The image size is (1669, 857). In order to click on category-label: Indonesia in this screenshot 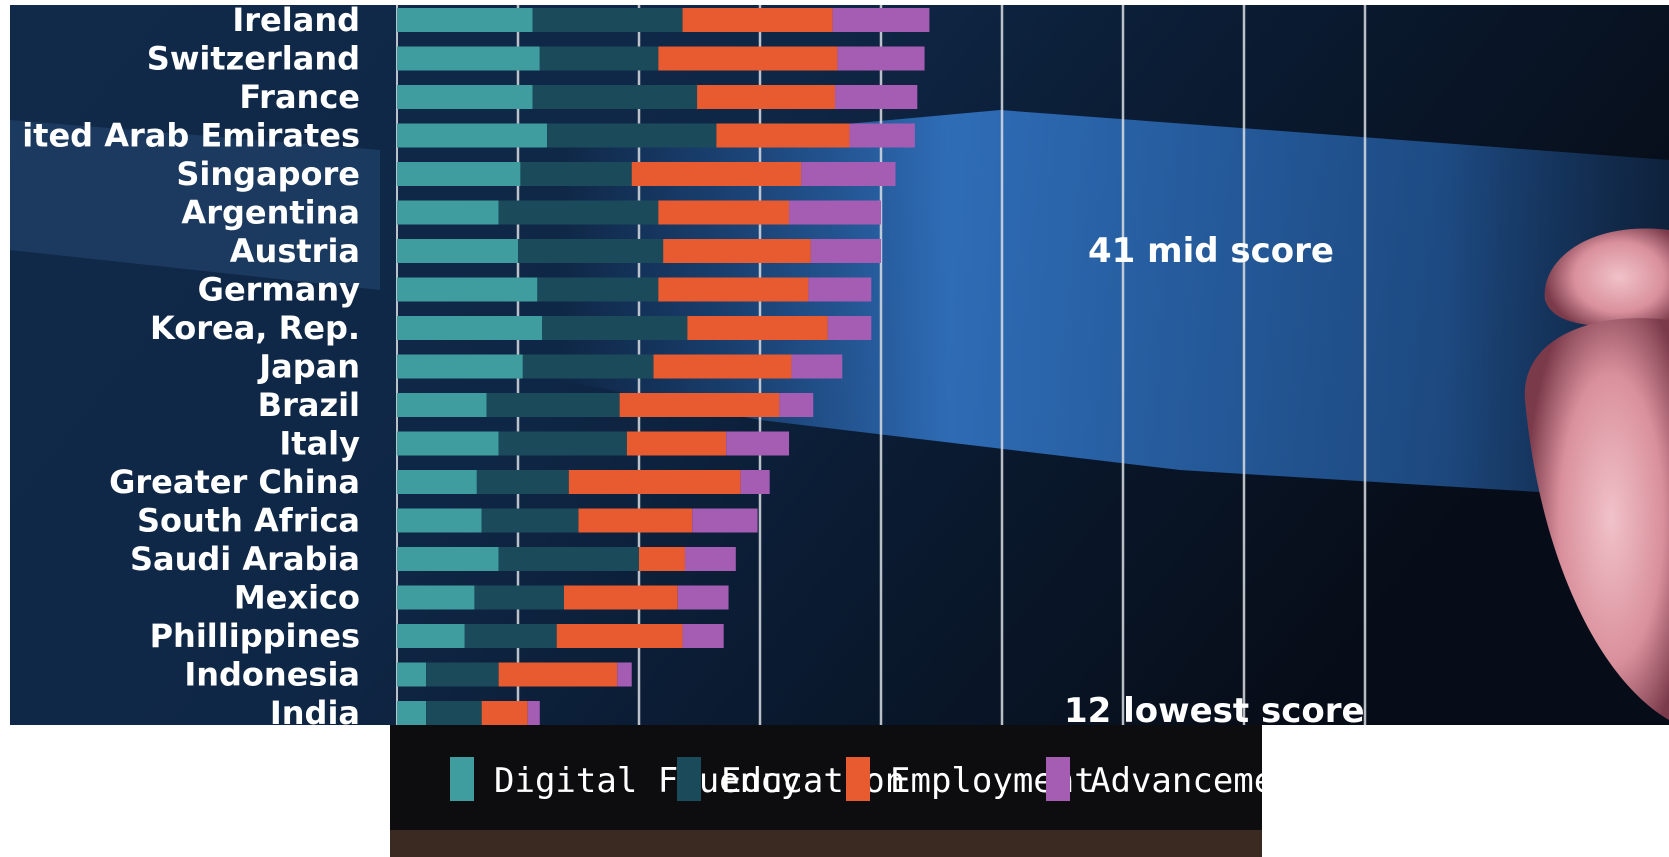, I will do `click(272, 675)`.